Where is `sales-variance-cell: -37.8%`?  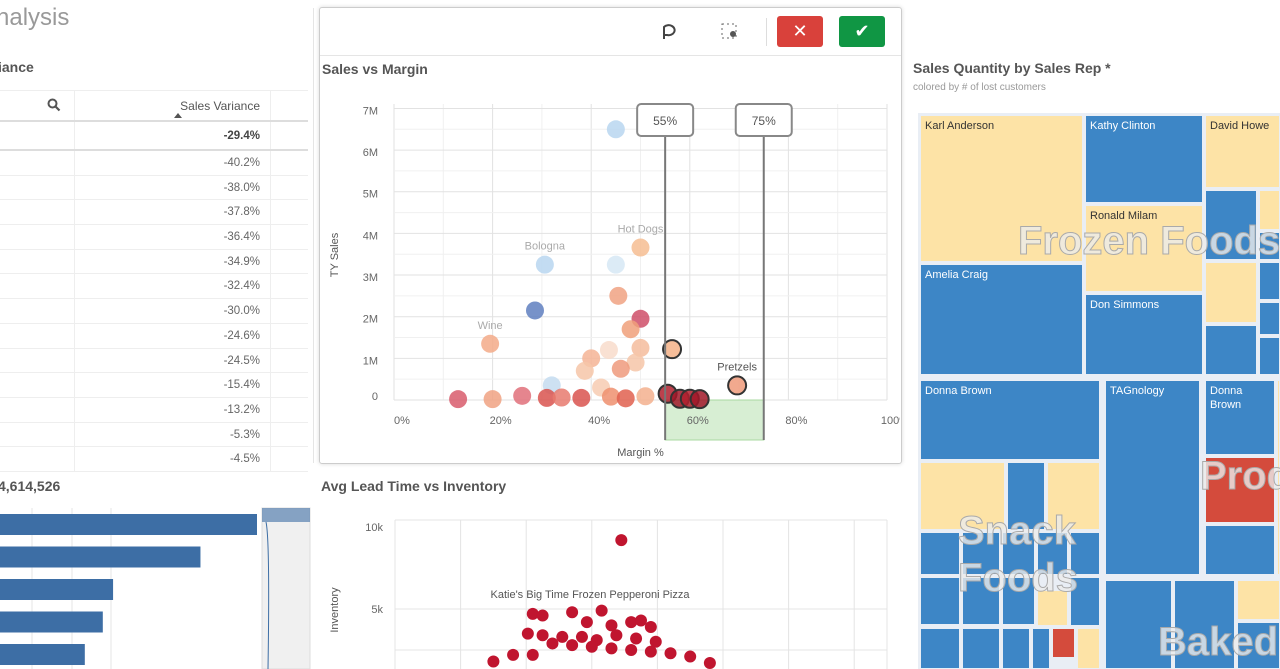
sales-variance-cell: -37.8% is located at coordinates (241, 212).